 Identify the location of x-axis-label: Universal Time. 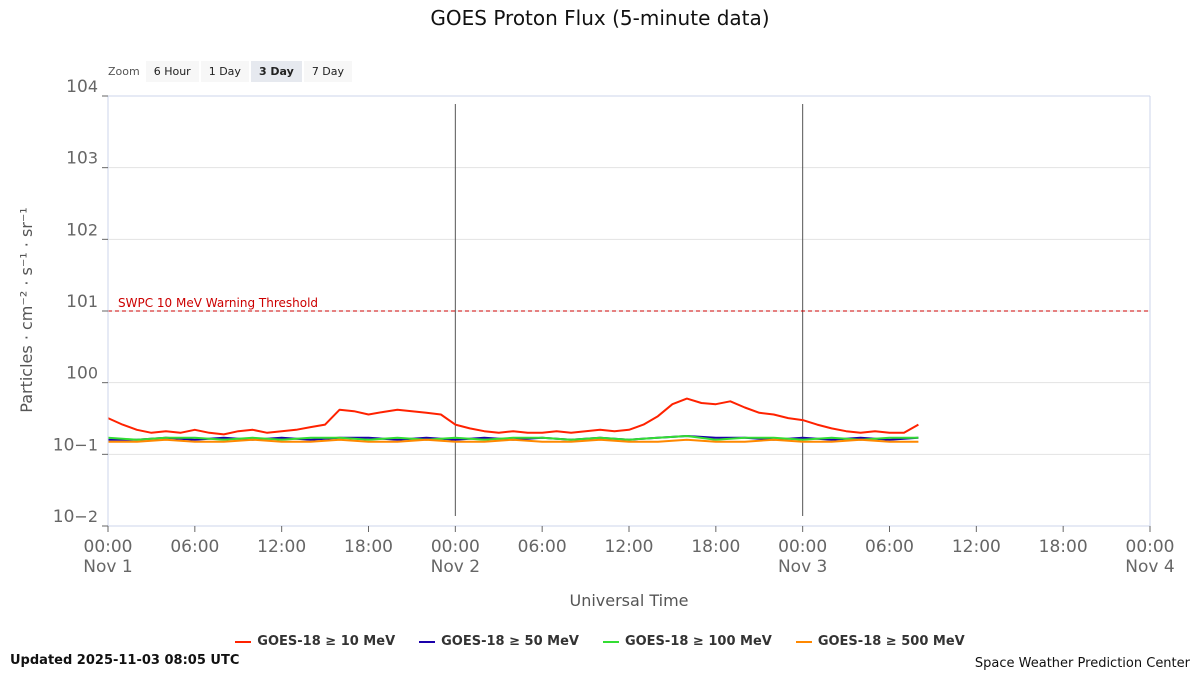
(628, 600).